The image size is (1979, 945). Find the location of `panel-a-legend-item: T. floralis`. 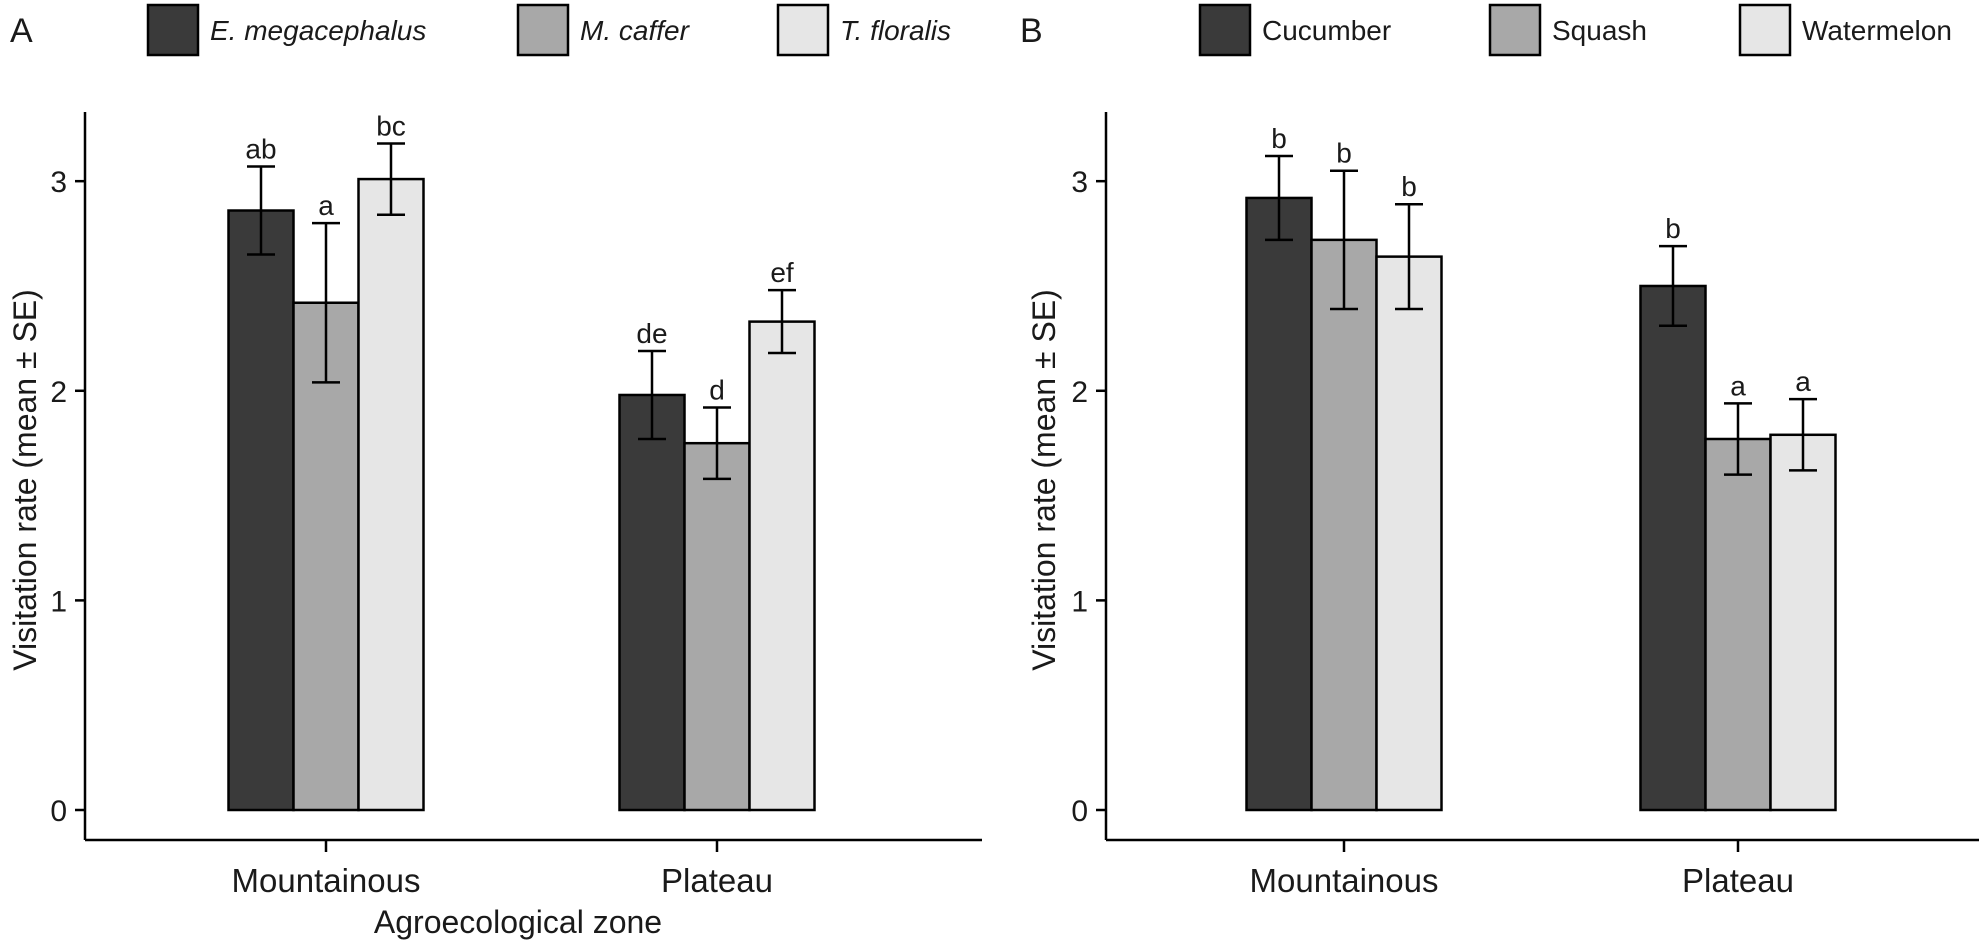

panel-a-legend-item: T. floralis is located at coordinates (863, 30).